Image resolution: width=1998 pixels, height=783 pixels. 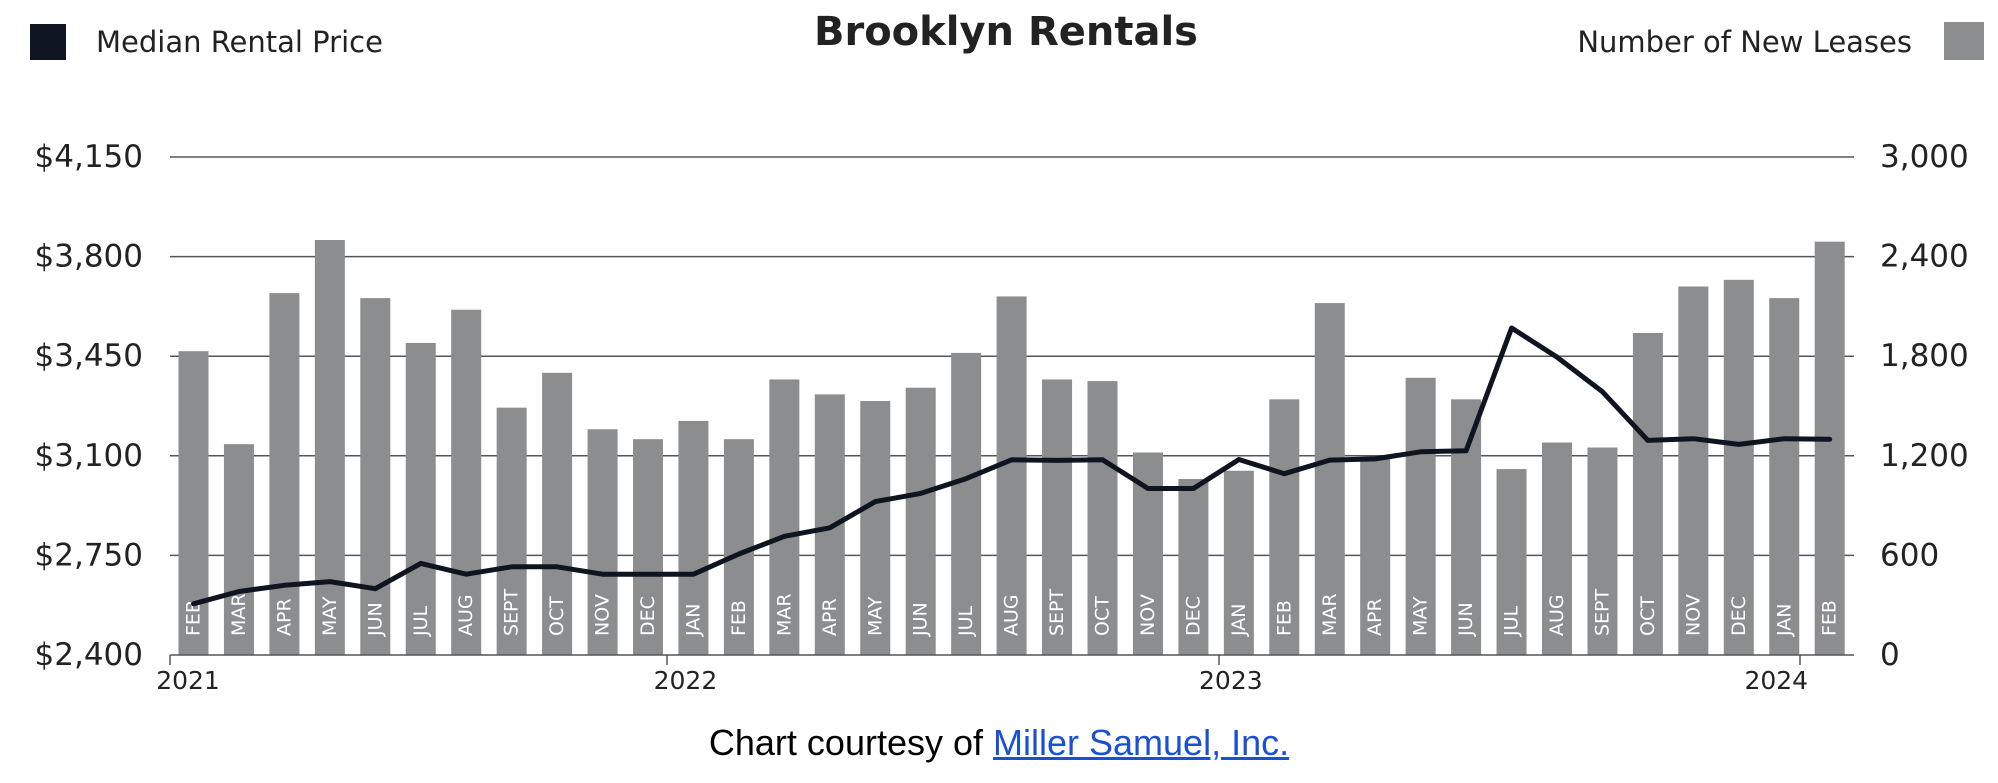 What do you see at coordinates (686, 680) in the screenshot?
I see `year-label: 2022` at bounding box center [686, 680].